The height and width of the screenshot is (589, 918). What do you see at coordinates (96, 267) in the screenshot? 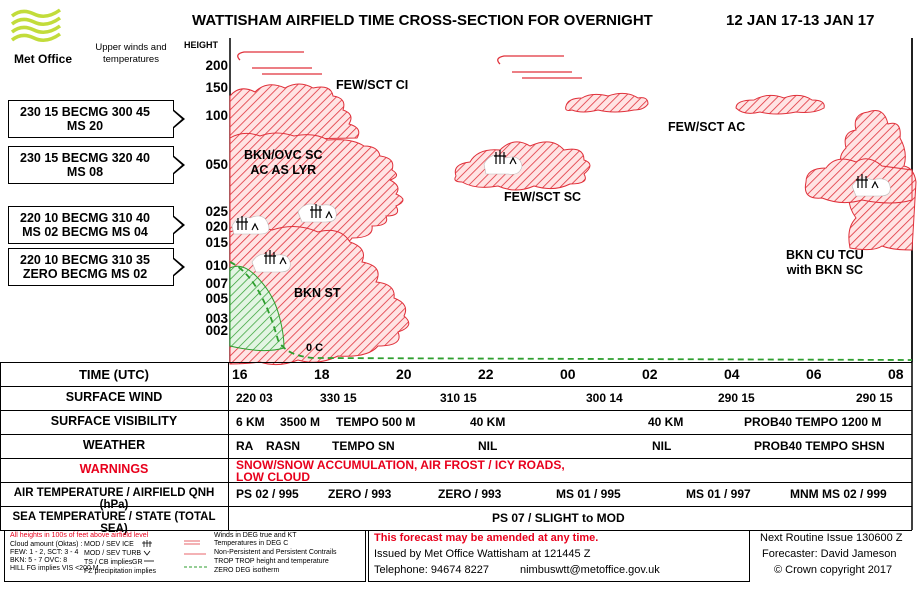
I see `upper-wind-box: 220 10 BECMG 310 35 ZERO BECMG MS 02` at bounding box center [96, 267].